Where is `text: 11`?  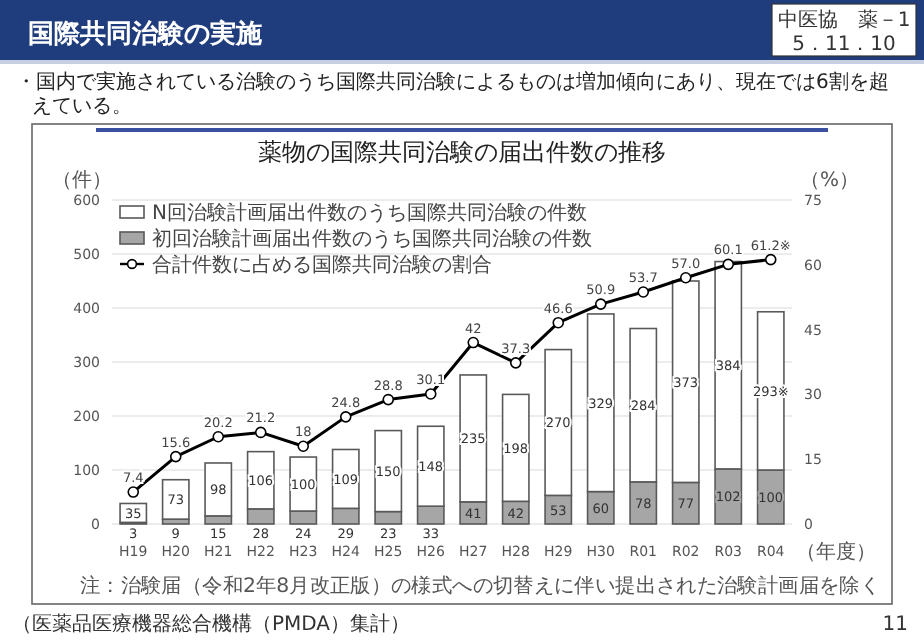 text: 11 is located at coordinates (895, 625).